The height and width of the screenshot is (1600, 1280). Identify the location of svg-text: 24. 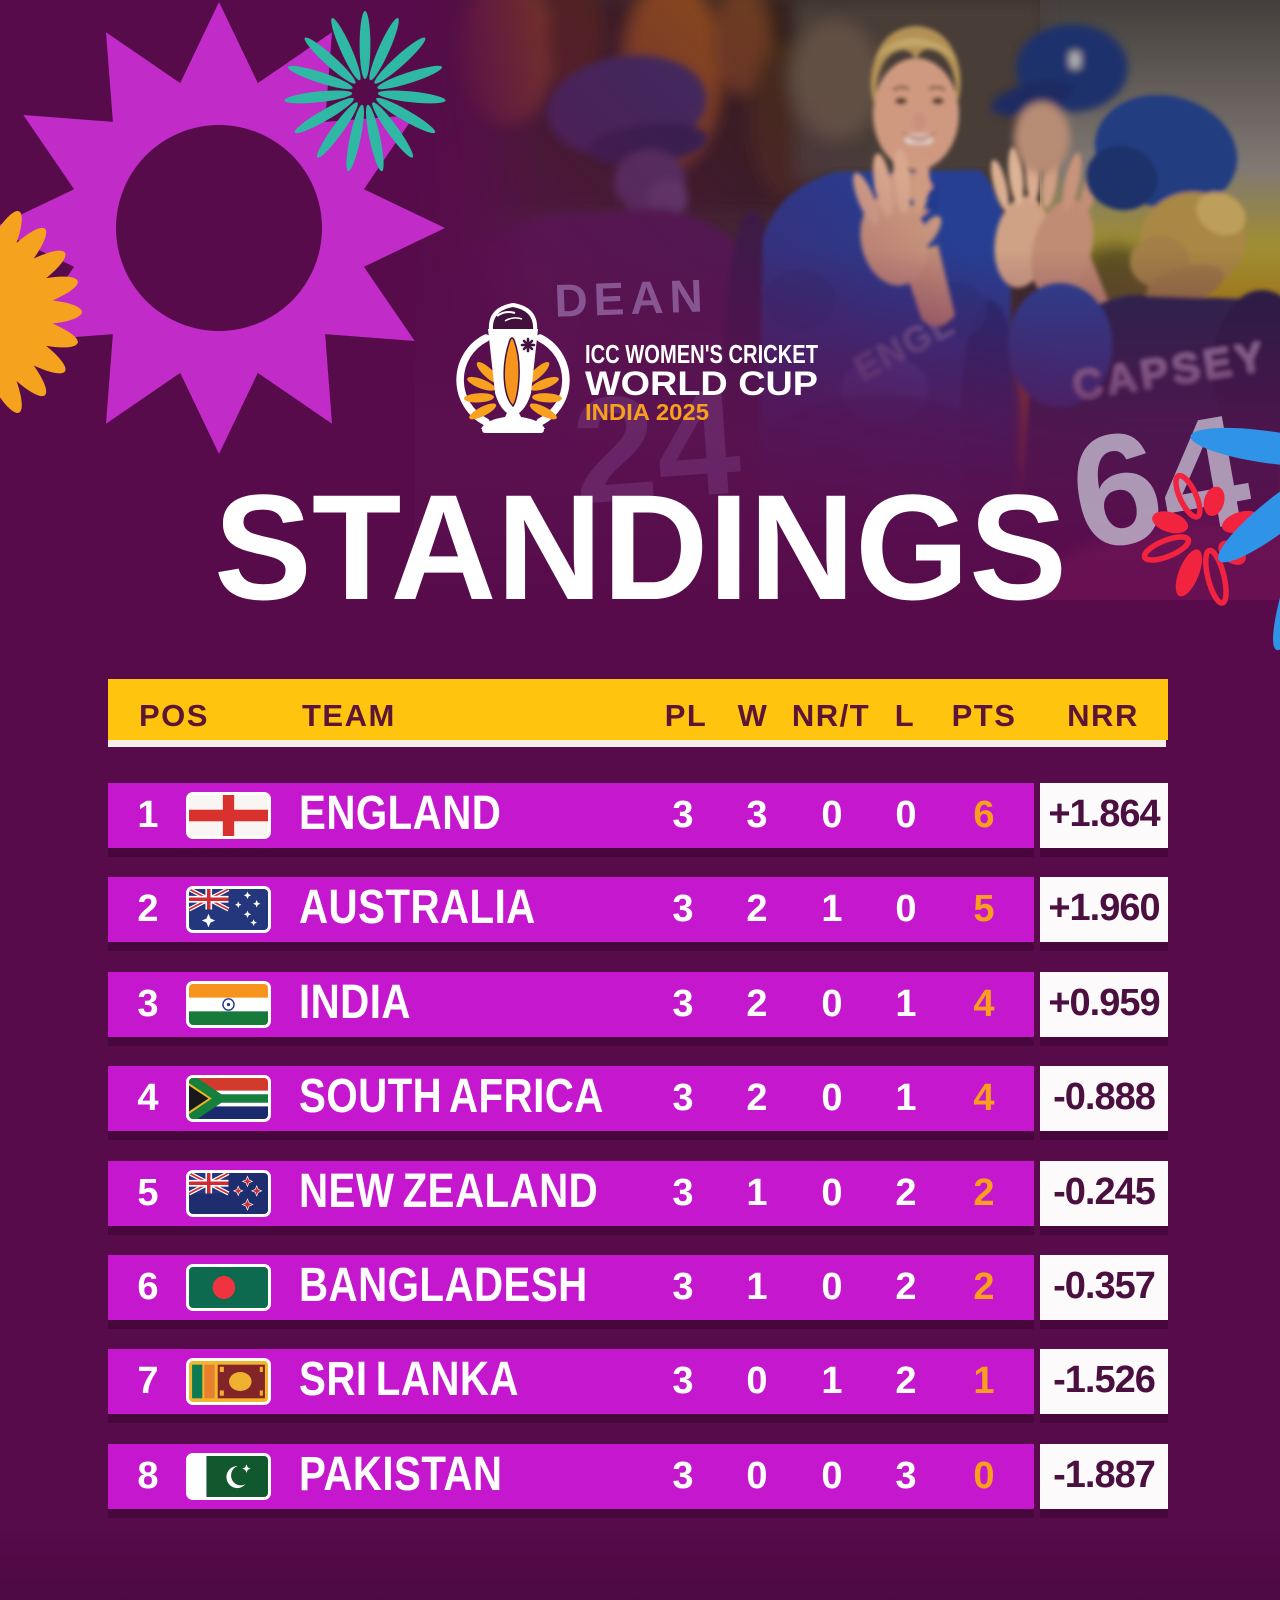
(656, 446).